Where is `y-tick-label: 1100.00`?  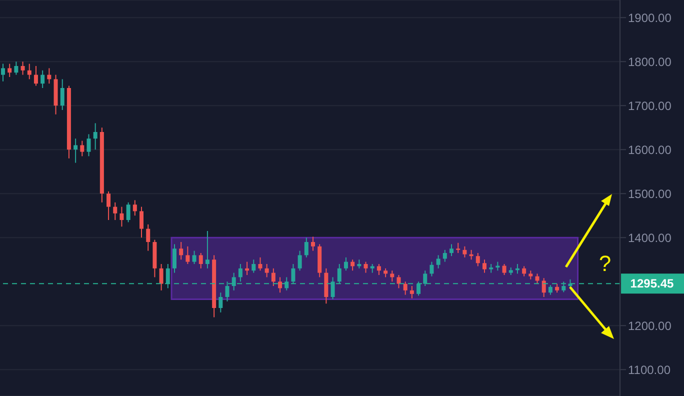
y-tick-label: 1100.00 is located at coordinates (649, 369).